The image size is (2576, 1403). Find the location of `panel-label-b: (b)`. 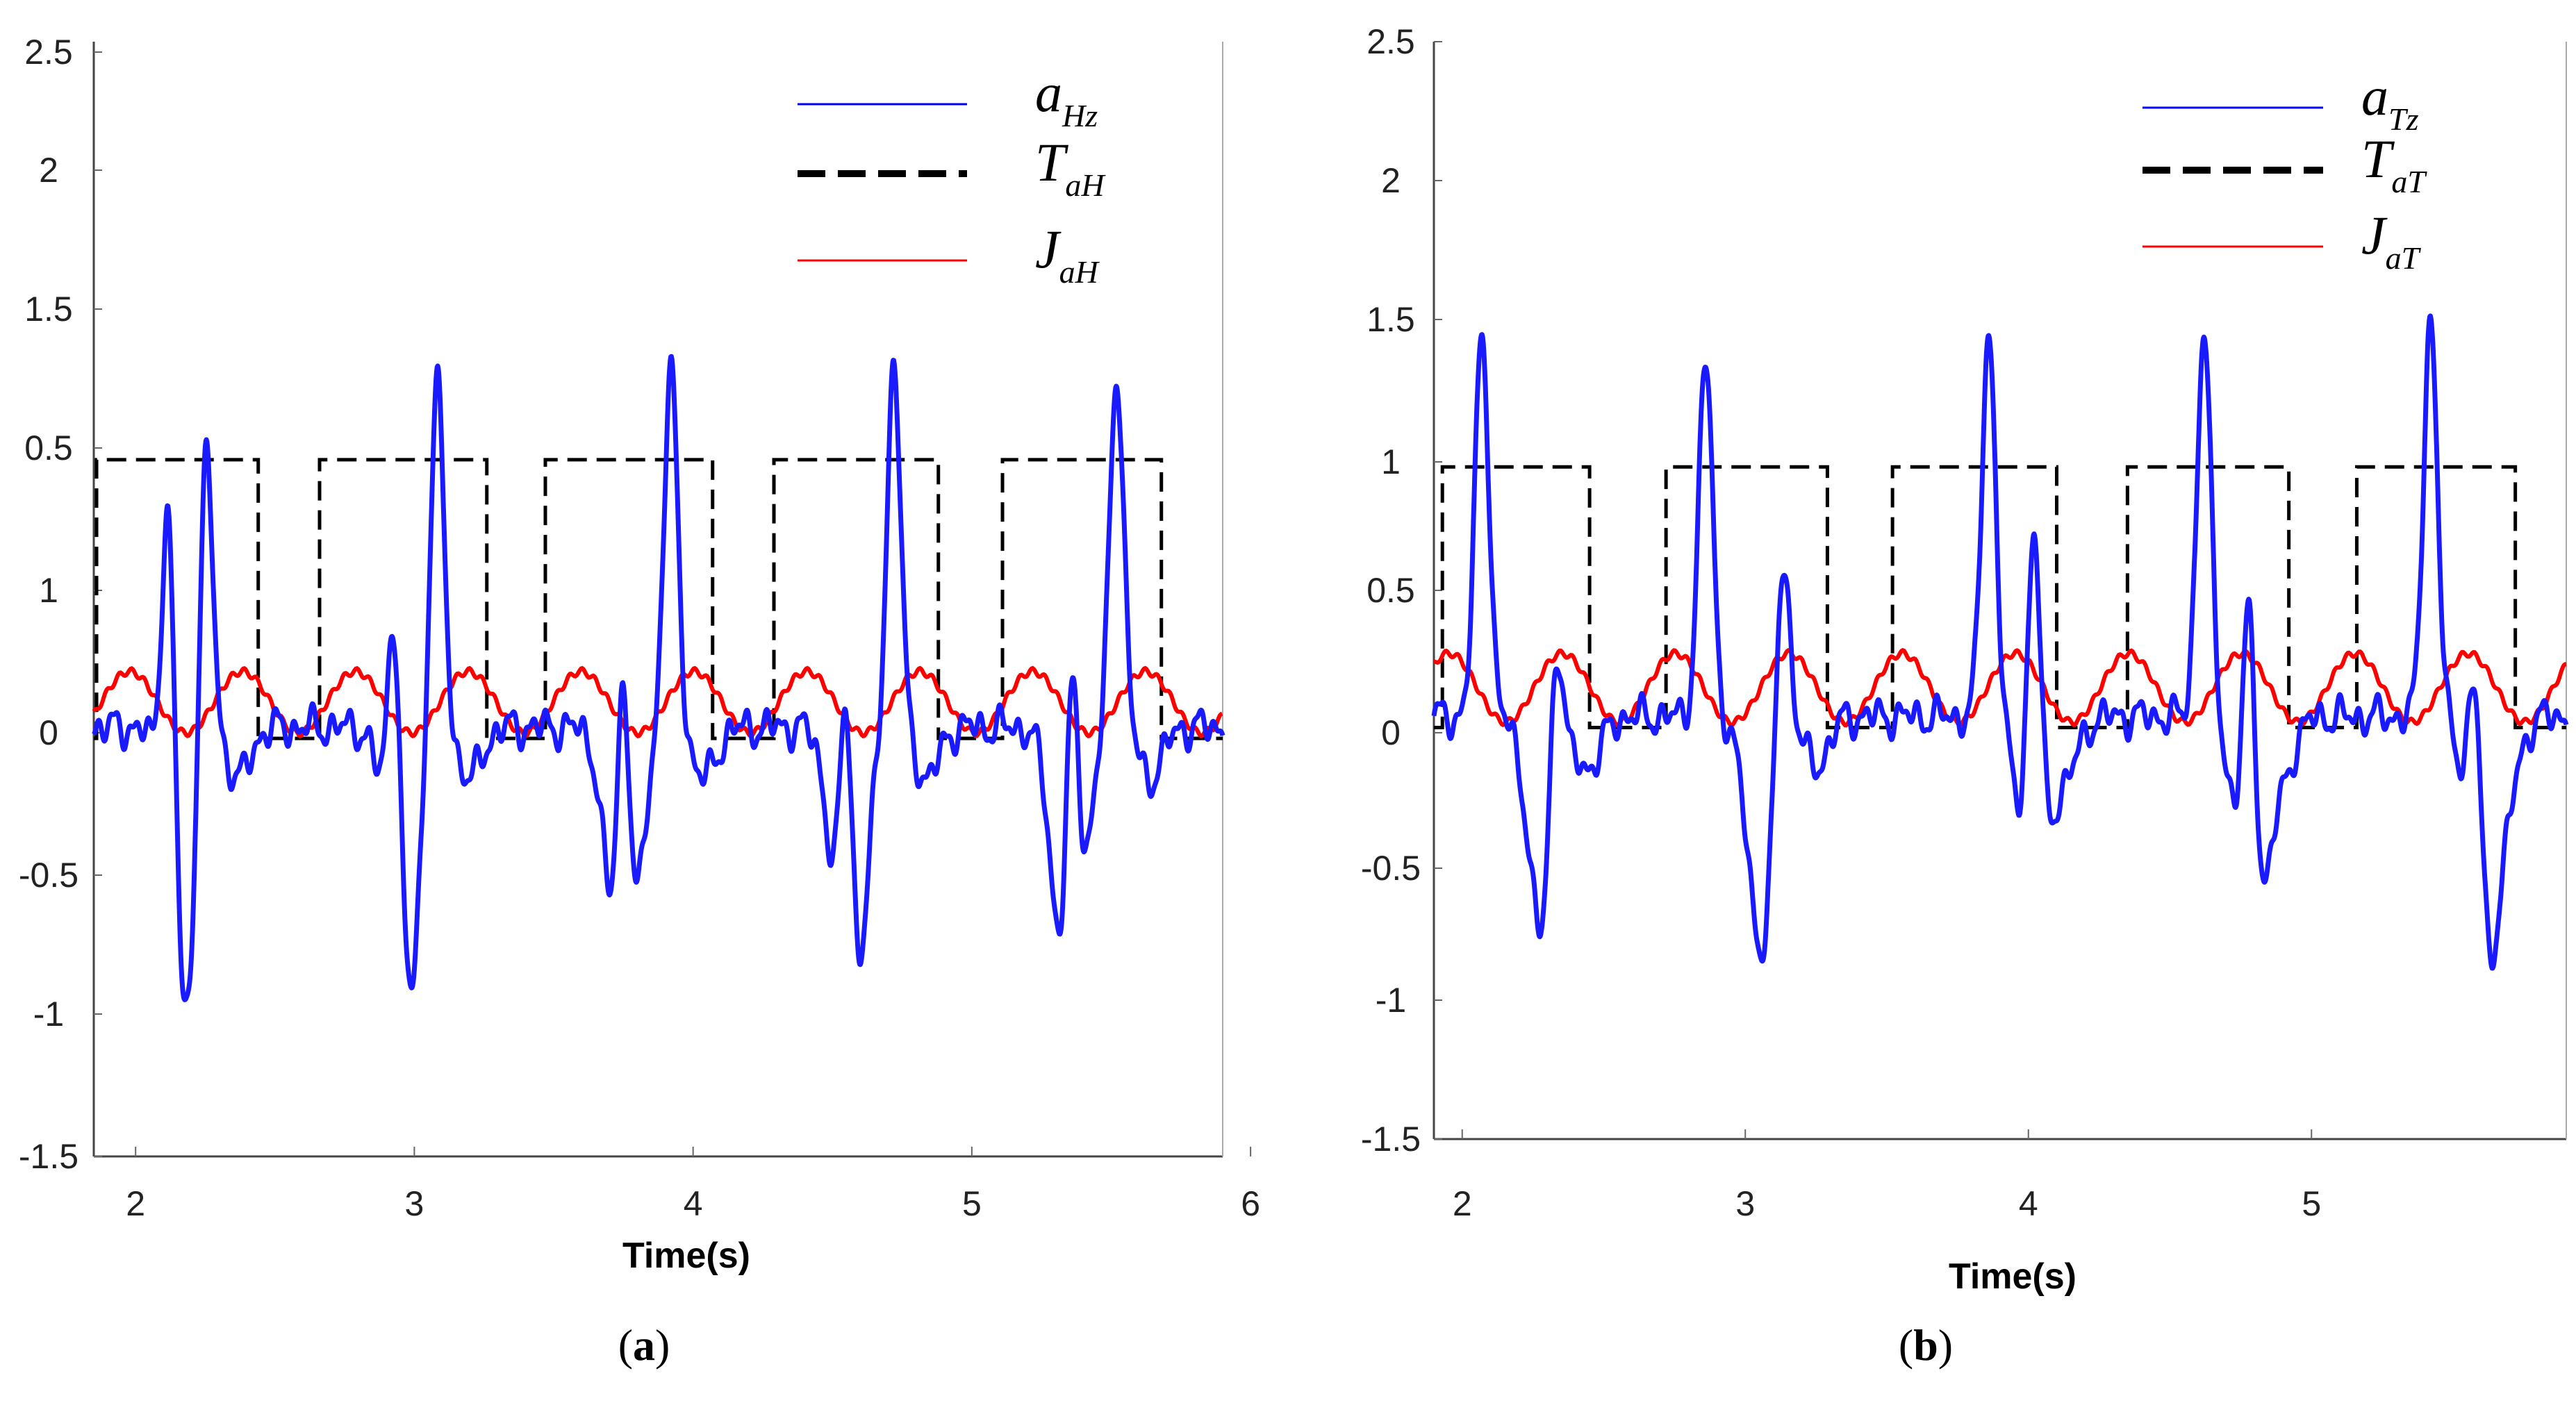

panel-label-b: (b) is located at coordinates (1926, 1345).